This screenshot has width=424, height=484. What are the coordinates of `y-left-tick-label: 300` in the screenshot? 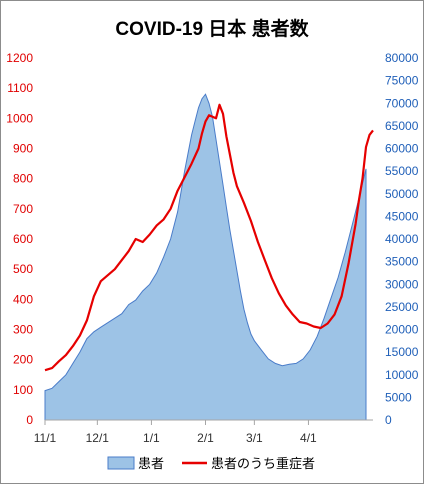 It's located at (23, 330).